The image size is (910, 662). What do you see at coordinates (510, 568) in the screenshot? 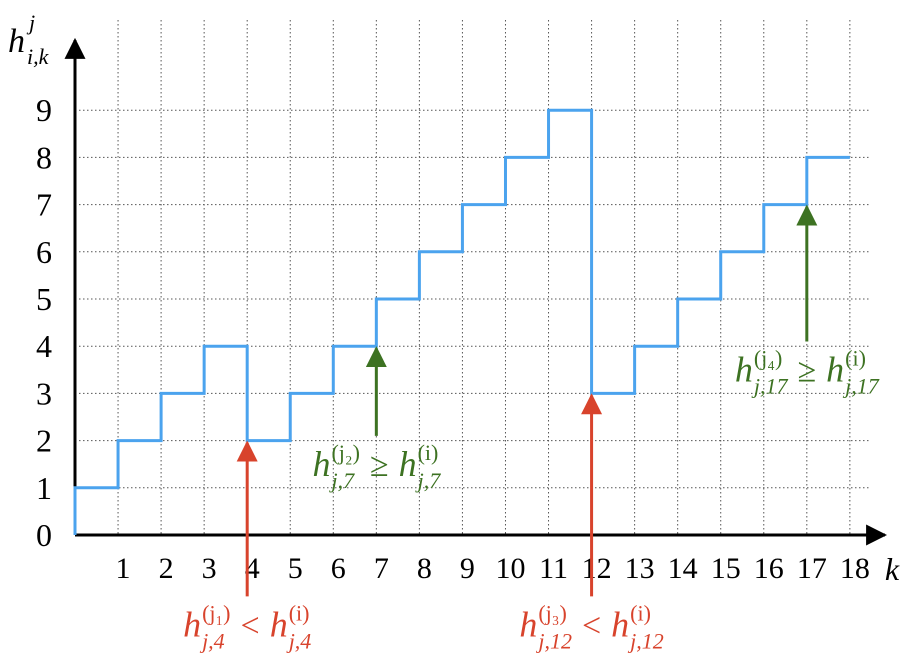
I see `x-tick-label: 10` at bounding box center [510, 568].